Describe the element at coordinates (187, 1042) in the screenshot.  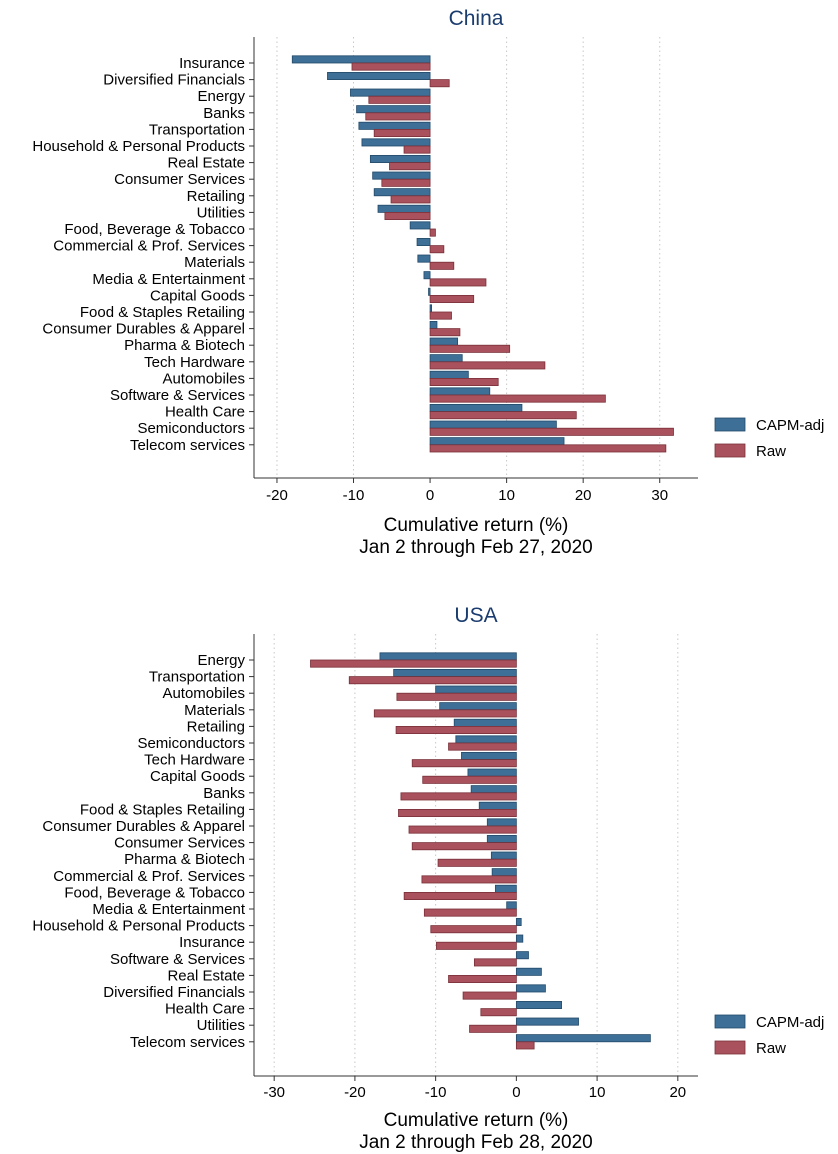
I see `y-tick-label: Telecom services` at that location.